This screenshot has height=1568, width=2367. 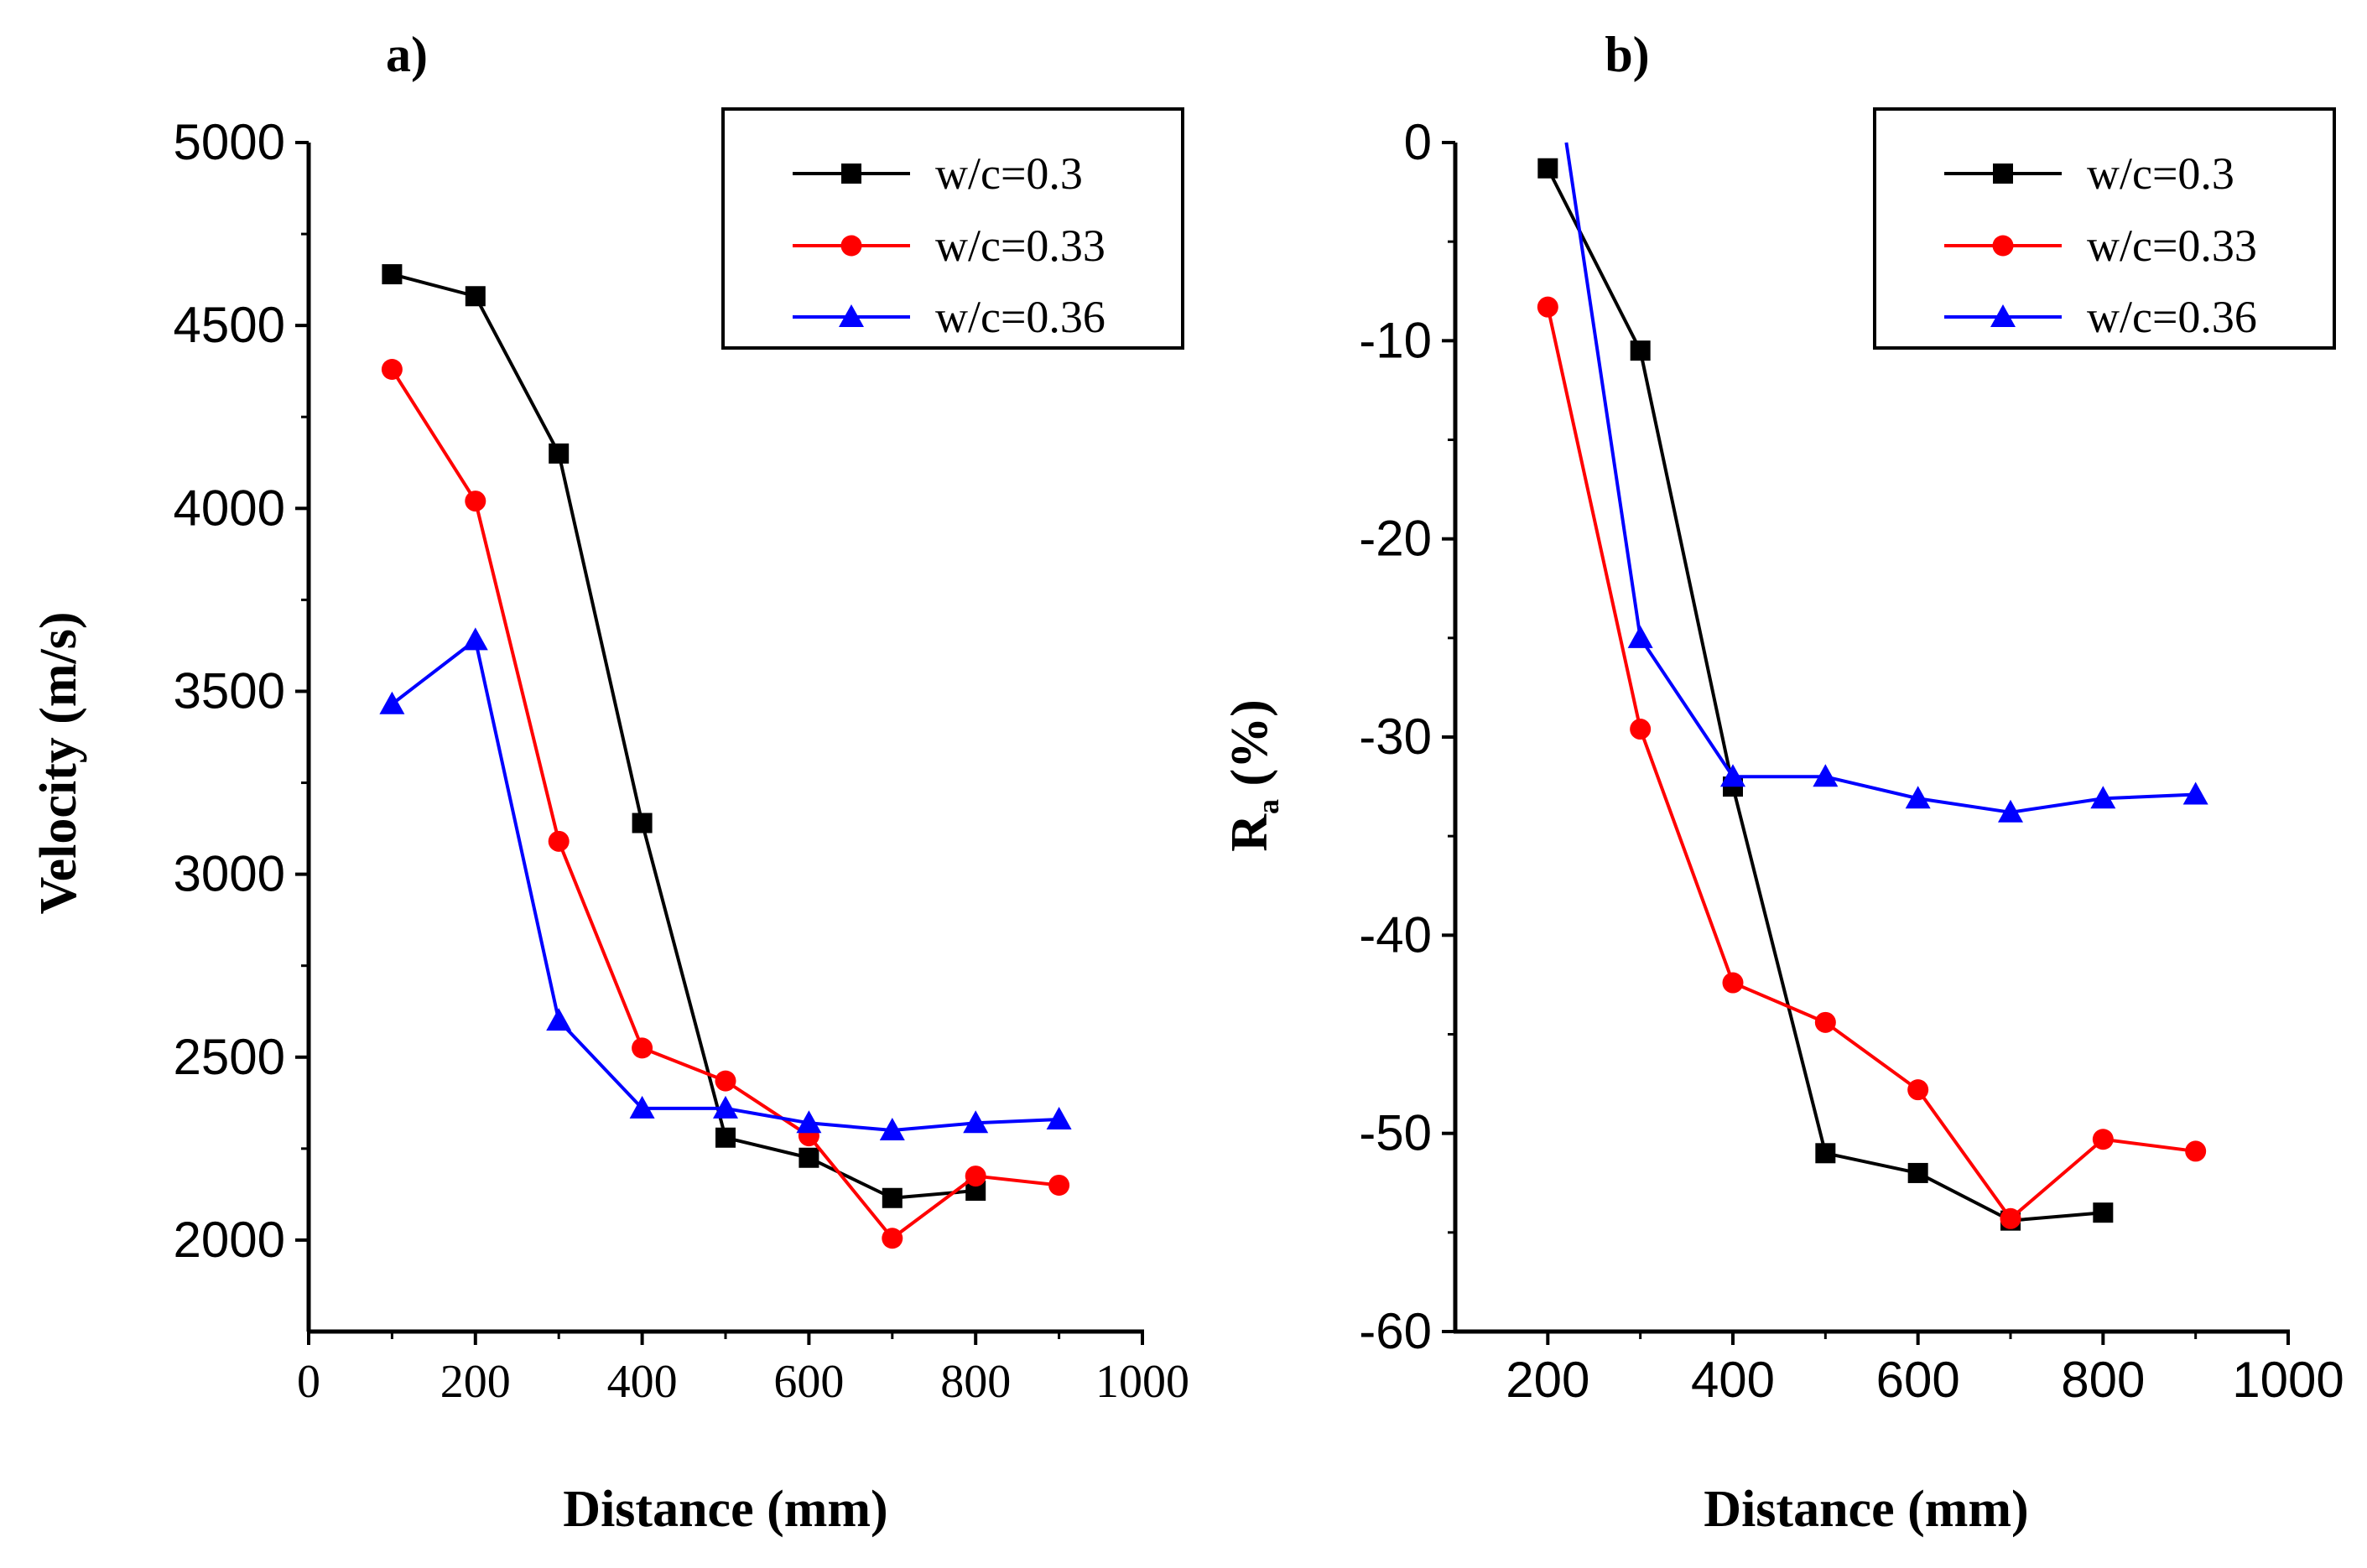 What do you see at coordinates (1142, 1382) in the screenshot?
I see `panel-a-x-tick-label: 1000` at bounding box center [1142, 1382].